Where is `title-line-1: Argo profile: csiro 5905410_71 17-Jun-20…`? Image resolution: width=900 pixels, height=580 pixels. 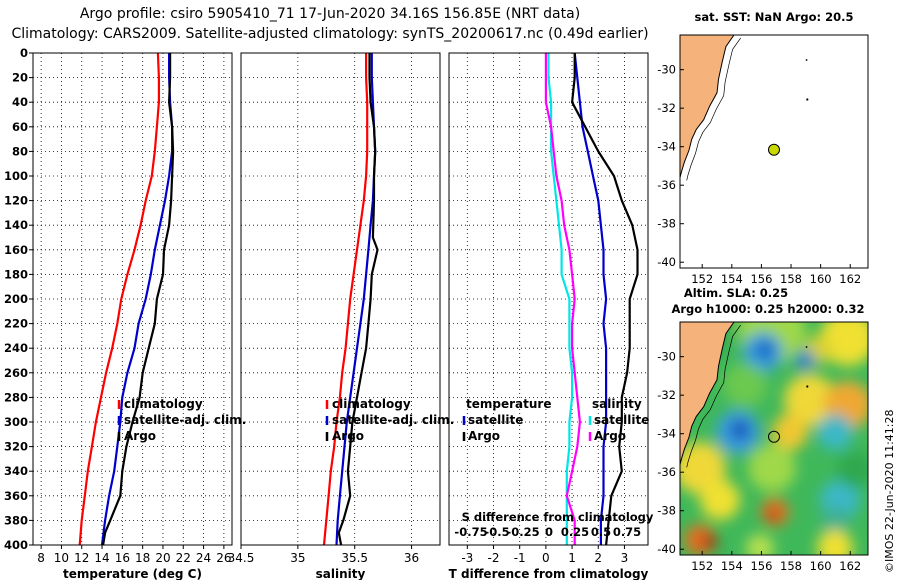 title-line-1: Argo profile: csiro 5905410_71 17-Jun-20… is located at coordinates (330, 14).